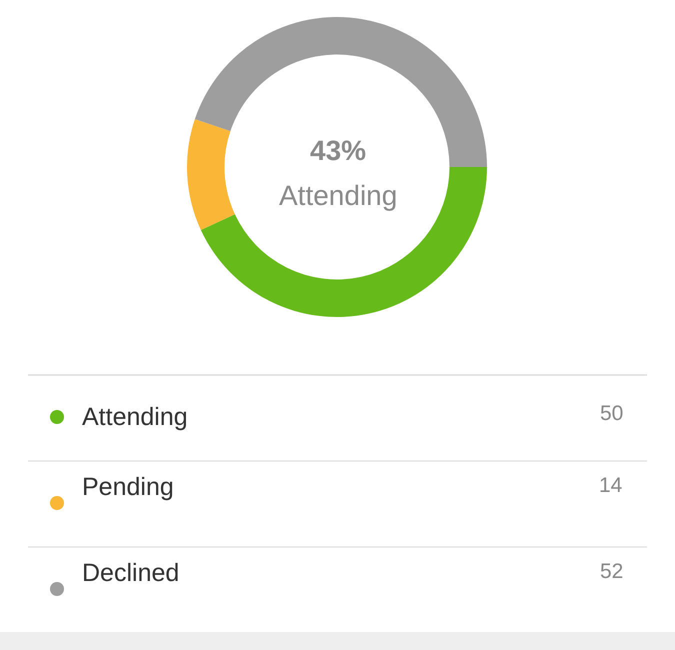  Describe the element at coordinates (128, 487) in the screenshot. I see `legend-label: Pending` at that location.